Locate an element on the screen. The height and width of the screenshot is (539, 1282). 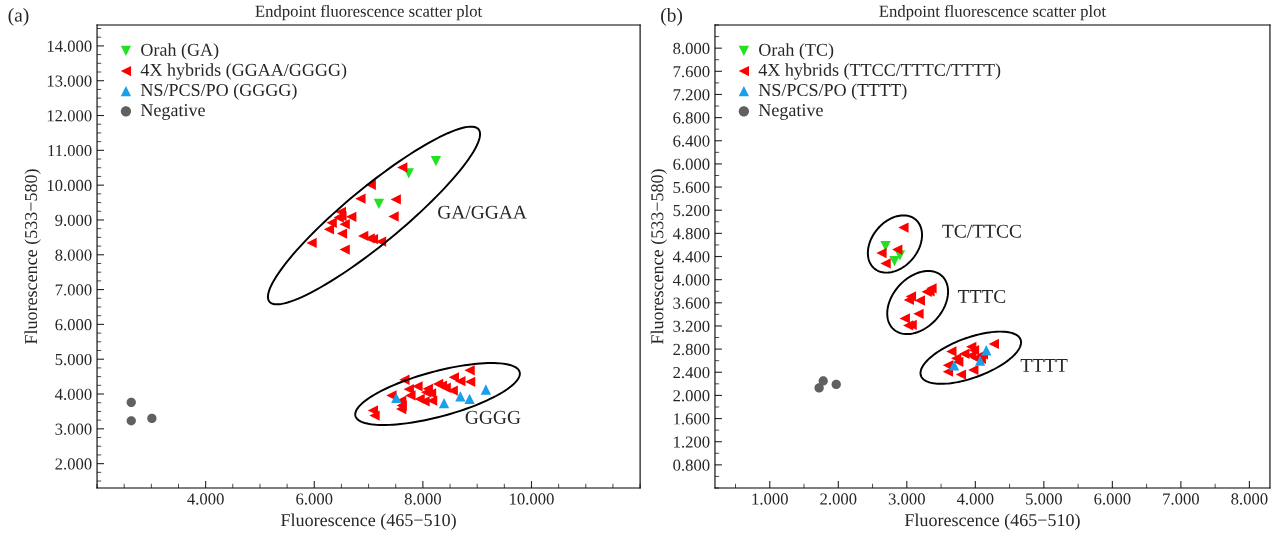
y-tick-label: 13.000 is located at coordinates (69, 81).